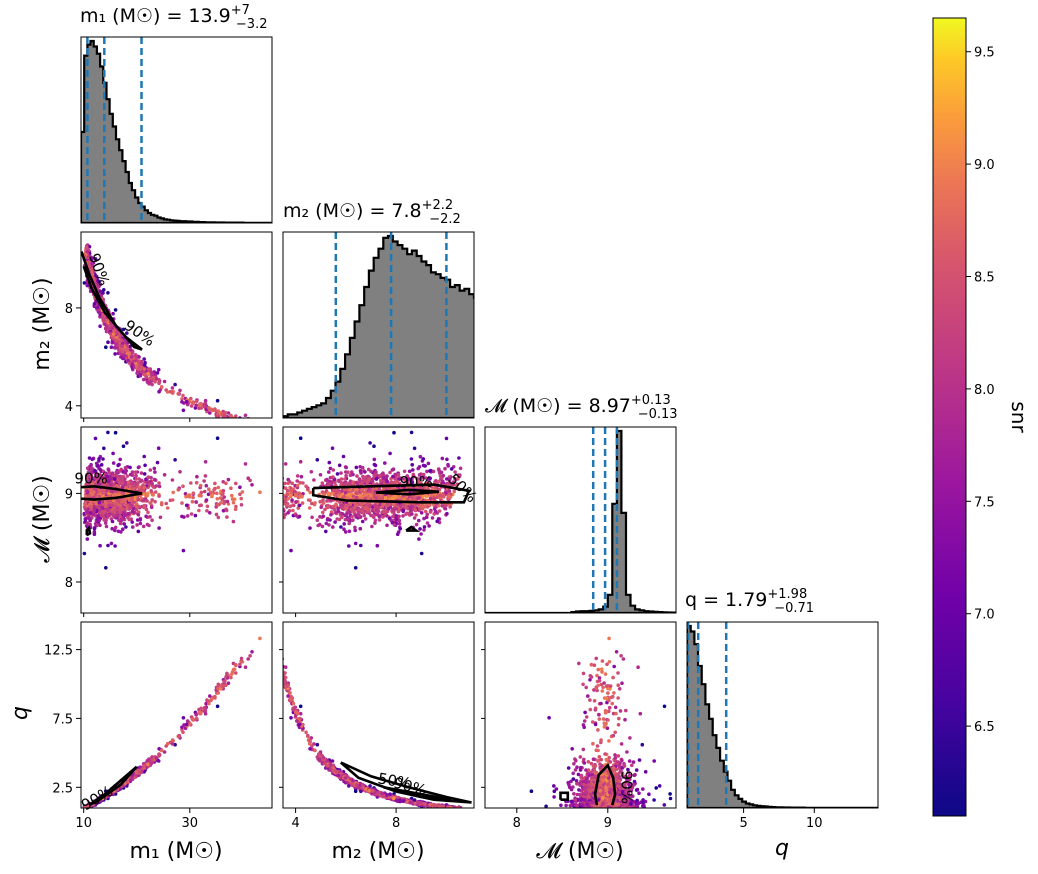  I want to click on scatter-panel-m2-chirp_mass, so click(375, 520).